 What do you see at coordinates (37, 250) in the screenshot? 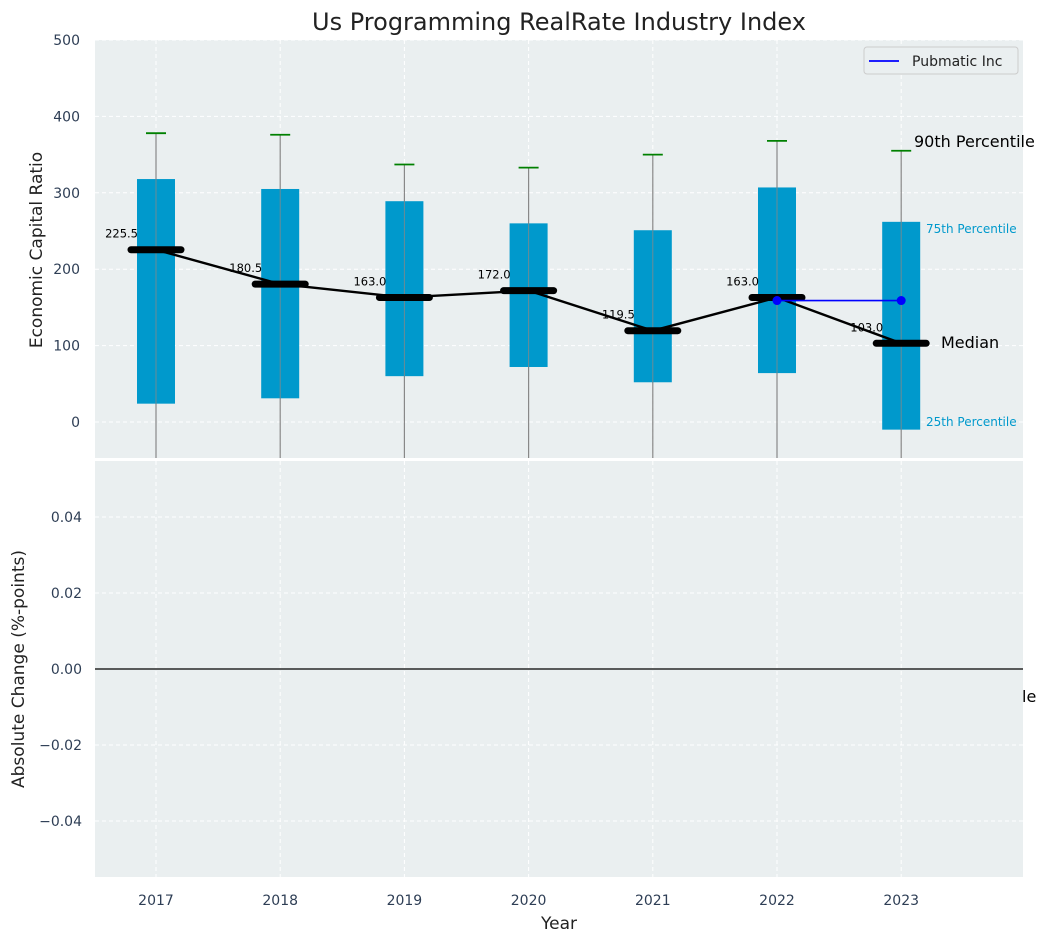
I see `top-y-axis-label: Economic Capital Ratio` at bounding box center [37, 250].